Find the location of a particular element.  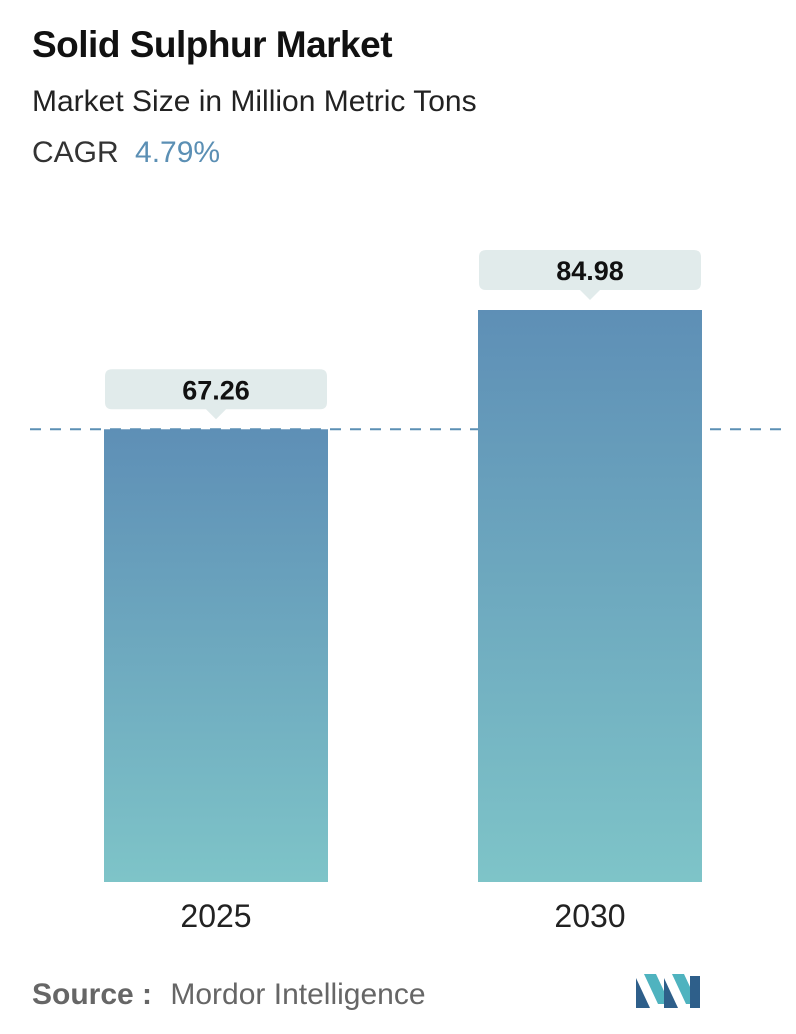

source-label: Source : is located at coordinates (92, 994).